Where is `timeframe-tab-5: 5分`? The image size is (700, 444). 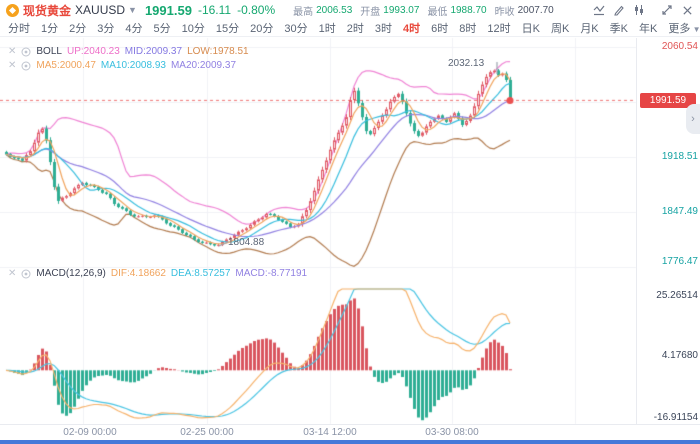
timeframe-tab-5: 5分 is located at coordinates (162, 29).